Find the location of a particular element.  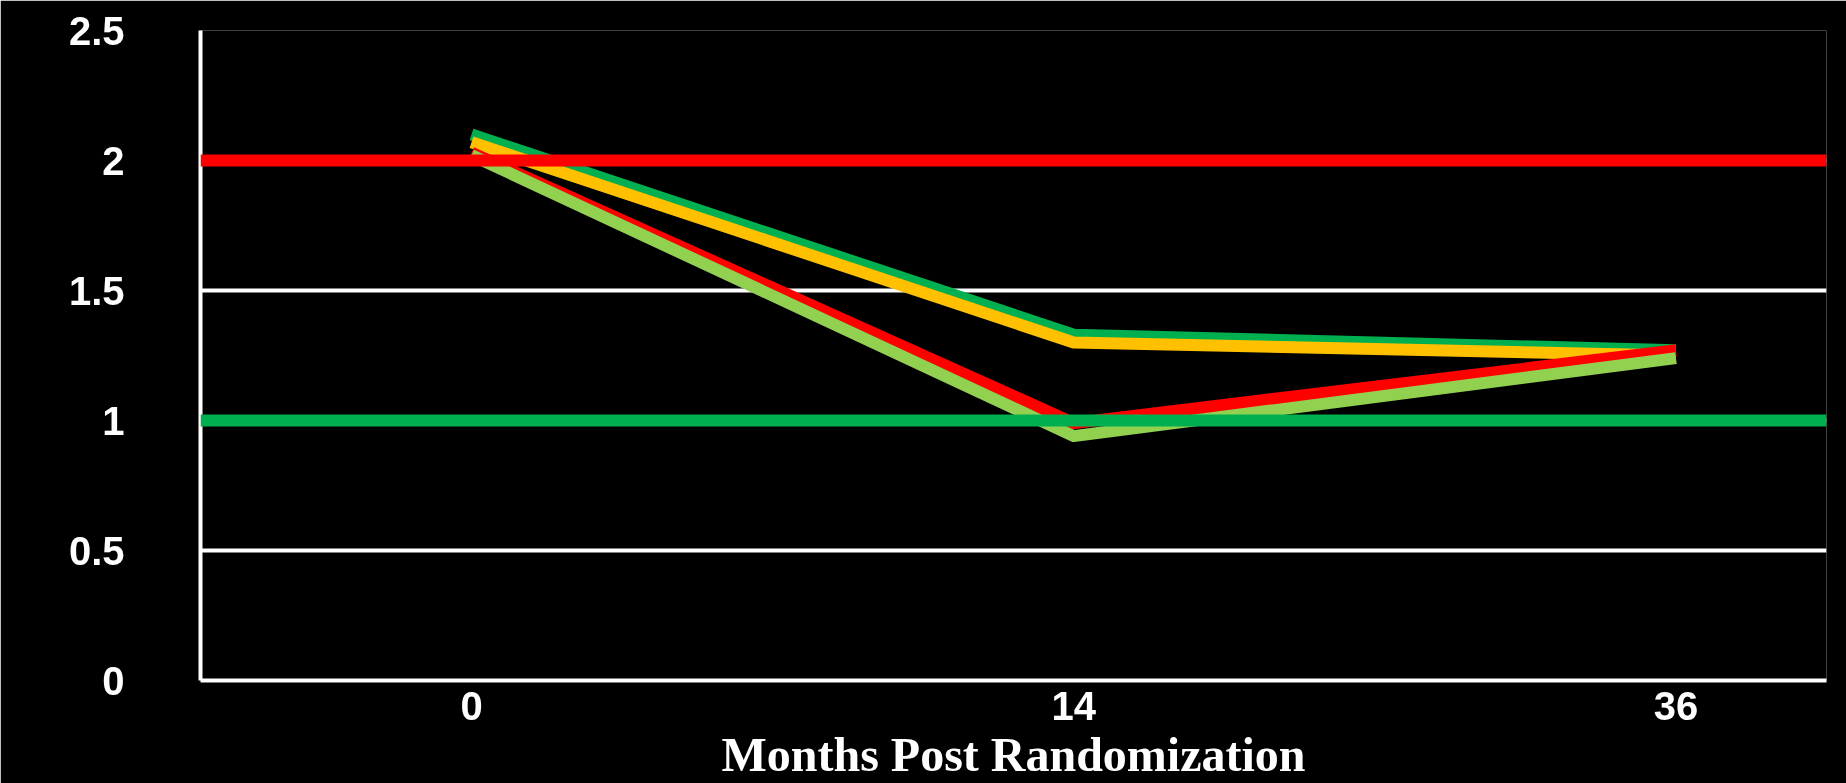

x-tick-label: 14 is located at coordinates (1074, 705).